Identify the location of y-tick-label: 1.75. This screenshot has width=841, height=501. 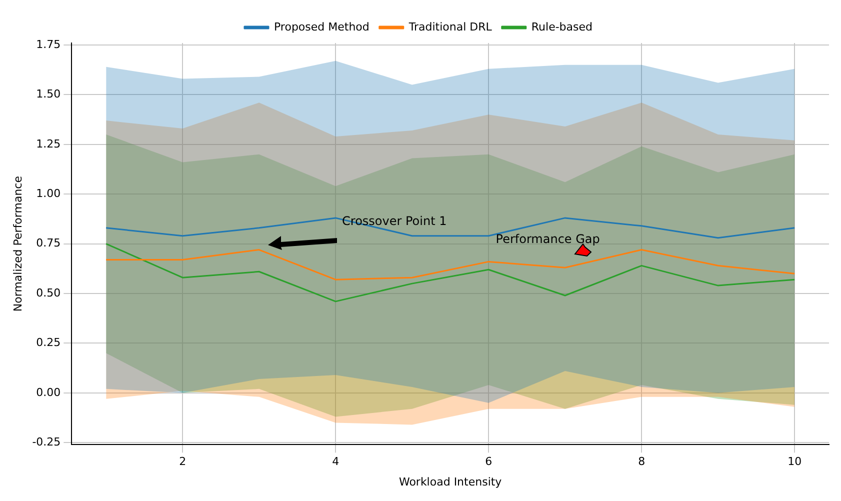
(48, 44).